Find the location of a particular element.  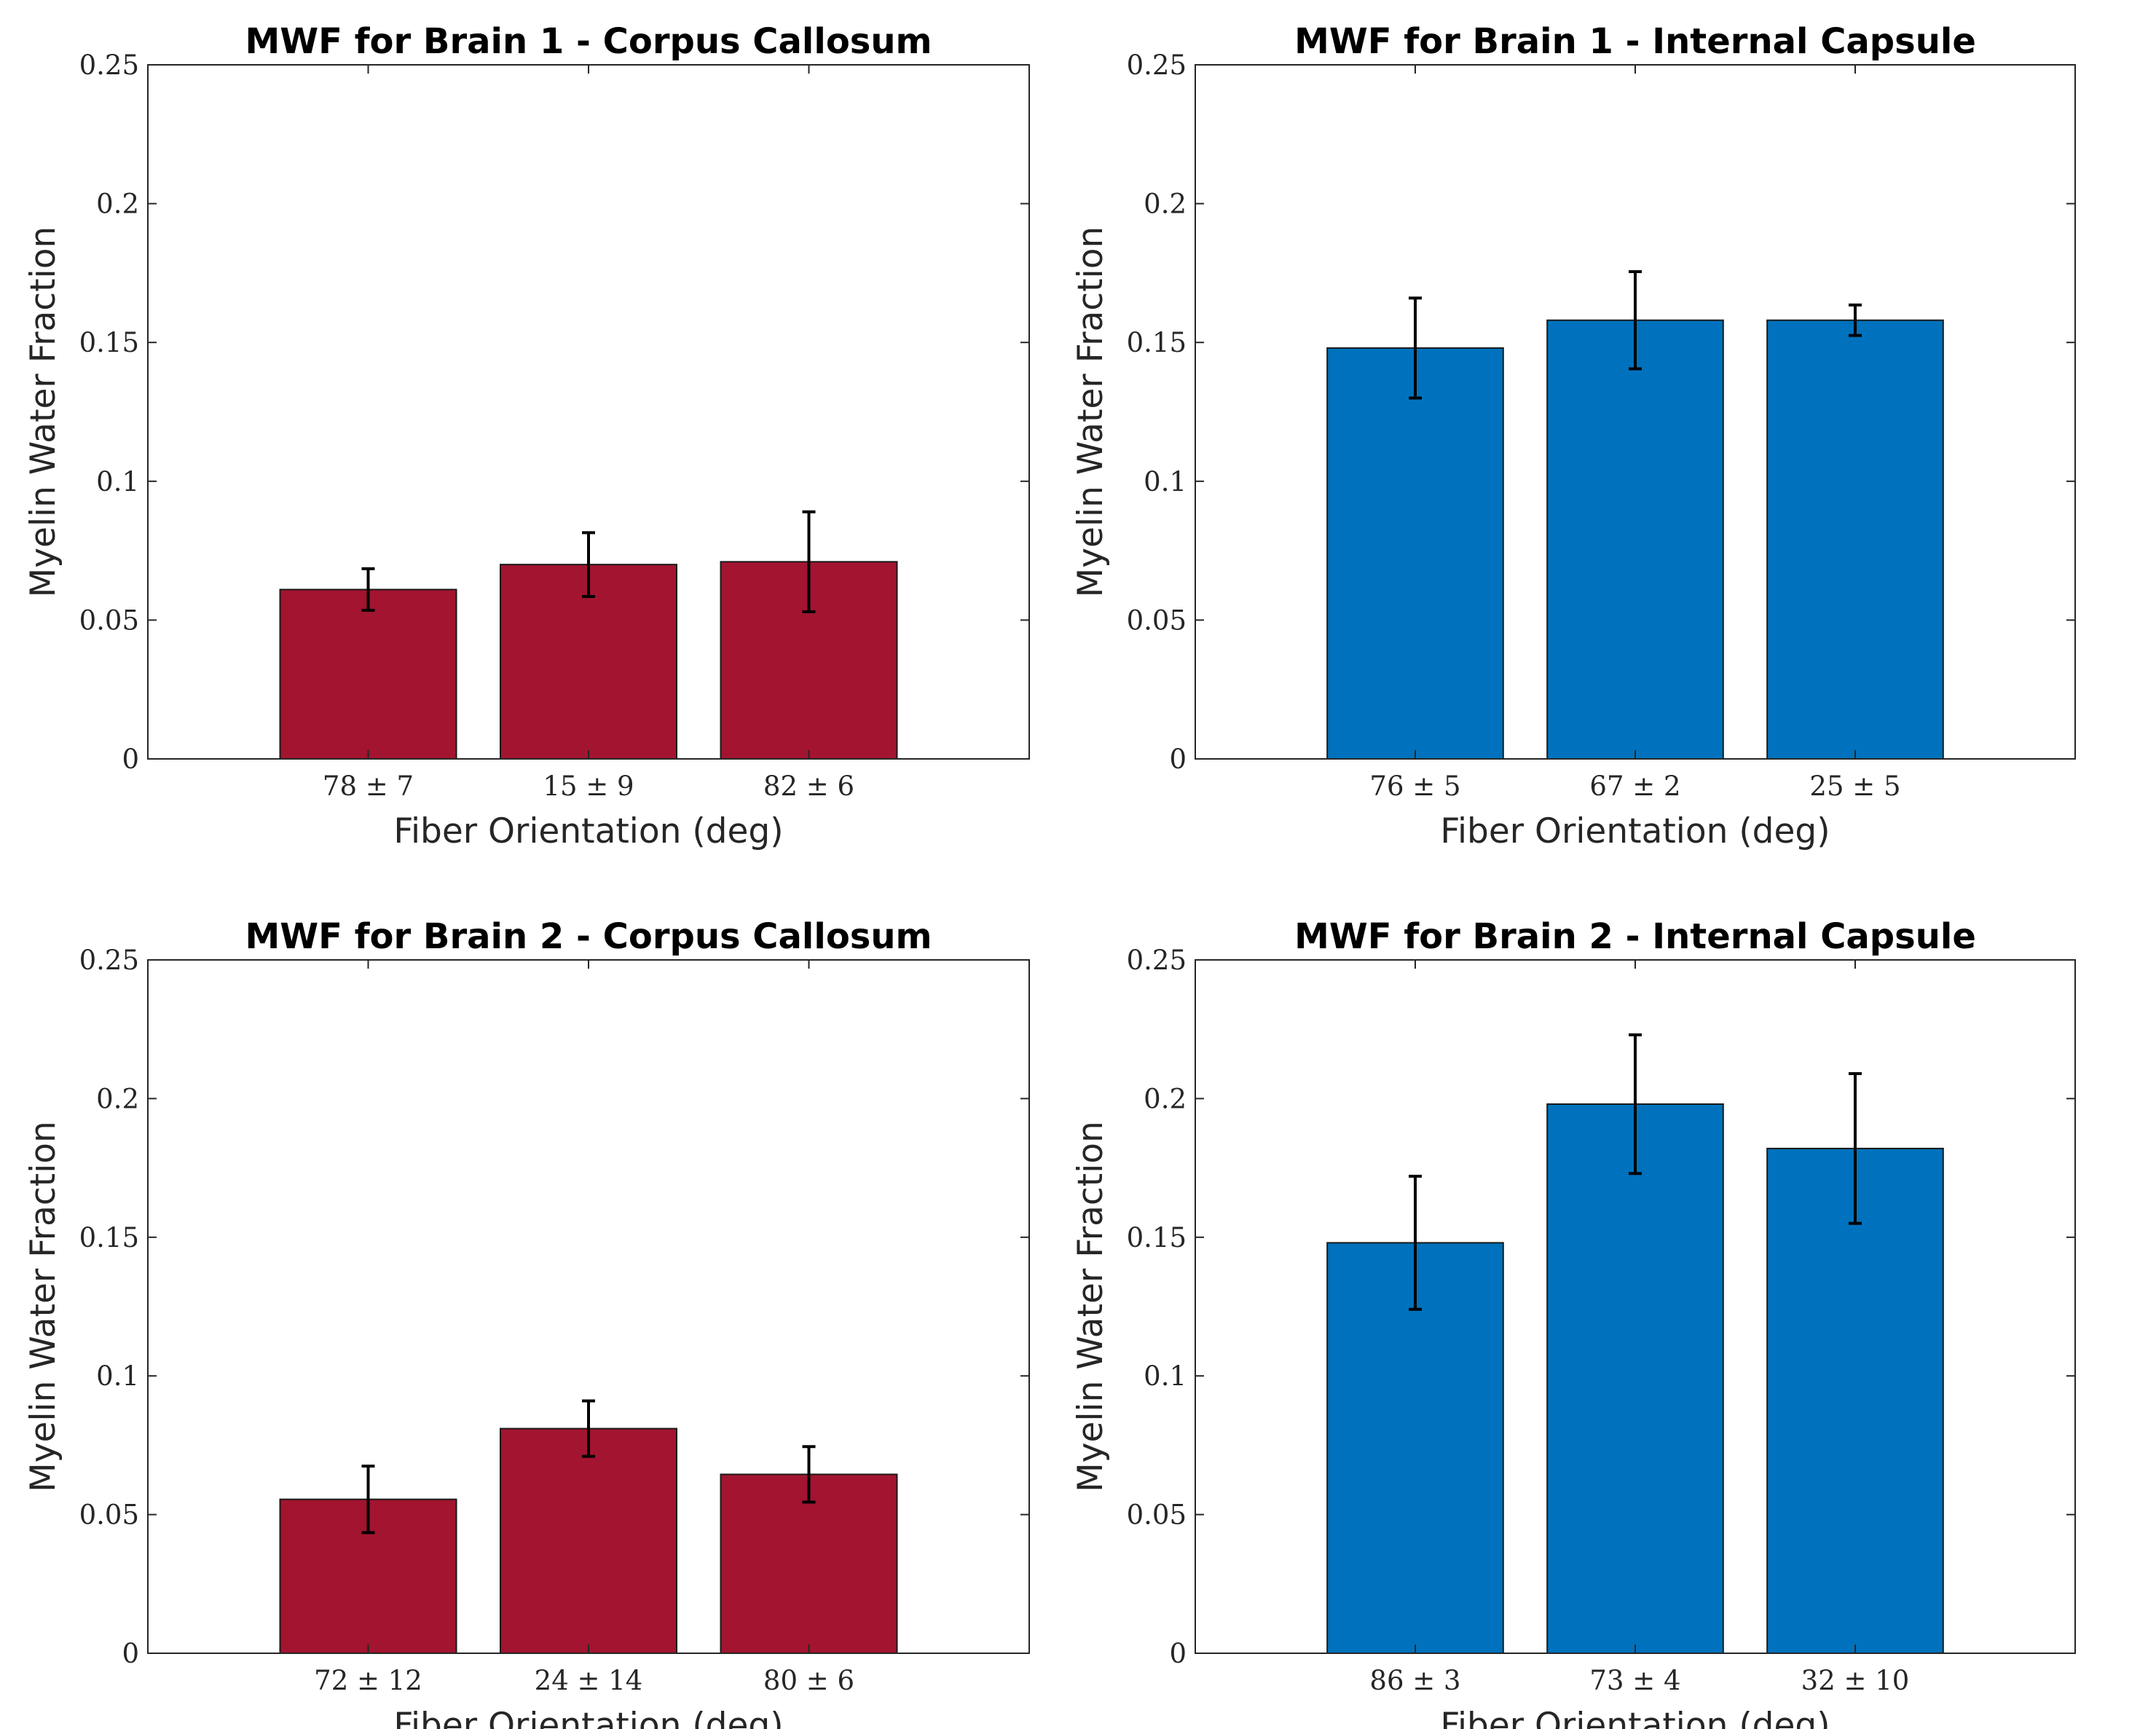

chart-title: MWF for Brain 2 - Internal Capsule is located at coordinates (1635, 936).